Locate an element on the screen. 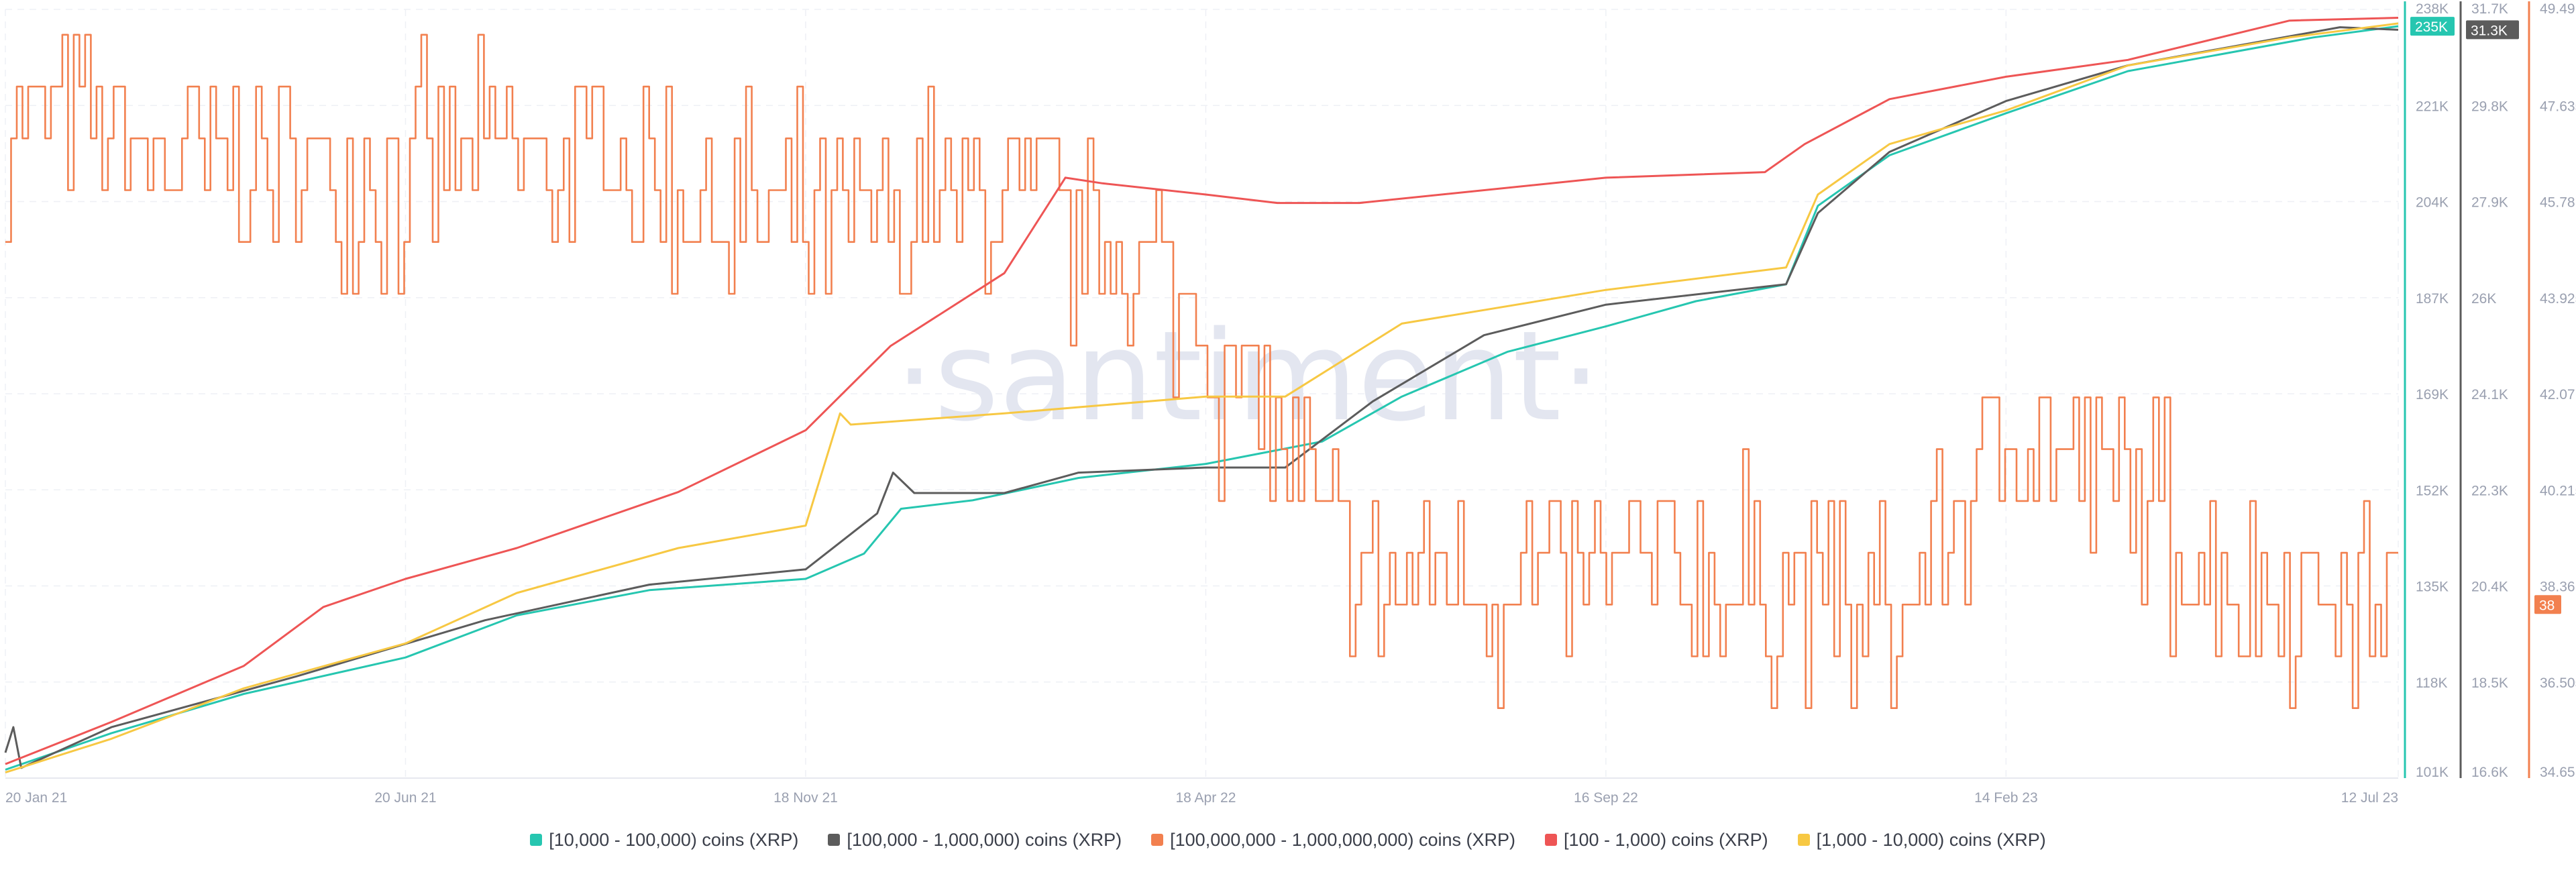 The image size is (2576, 872). orange-tick-label: 45.78 is located at coordinates (2557, 203).